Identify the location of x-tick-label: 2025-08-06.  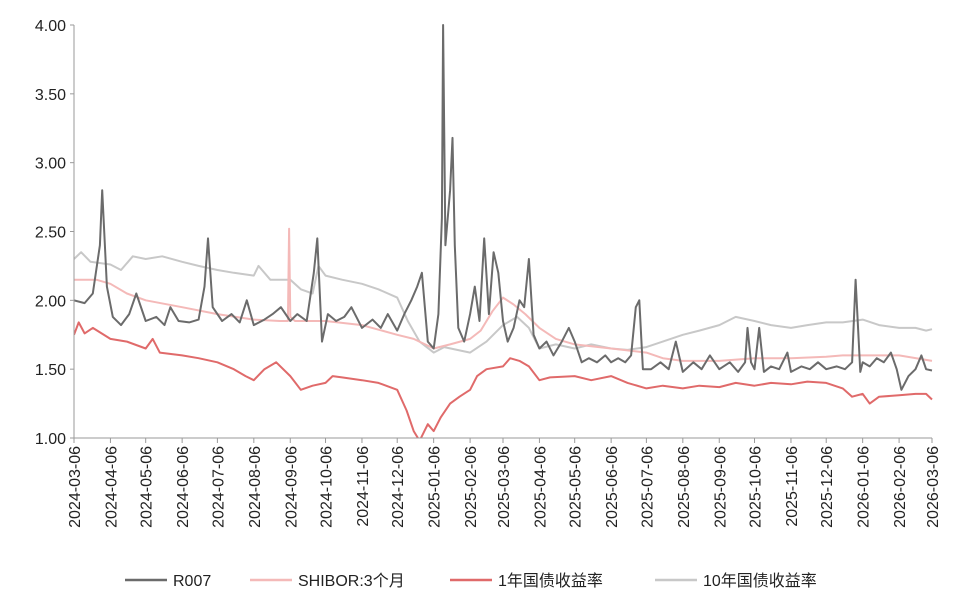
(684, 487).